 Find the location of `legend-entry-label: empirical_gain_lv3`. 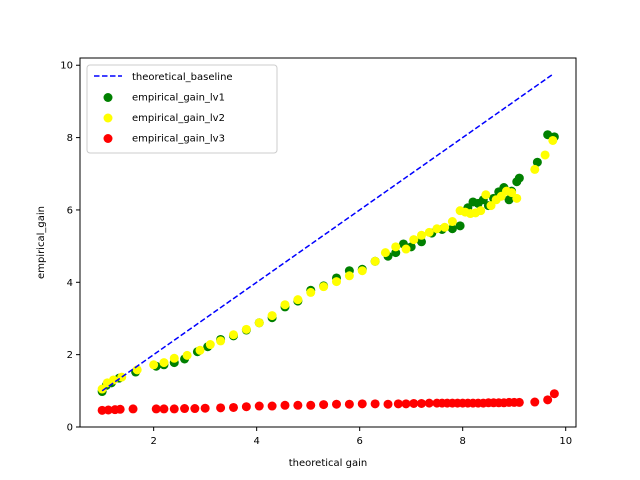

legend-entry-label: empirical_gain_lv3 is located at coordinates (178, 139).